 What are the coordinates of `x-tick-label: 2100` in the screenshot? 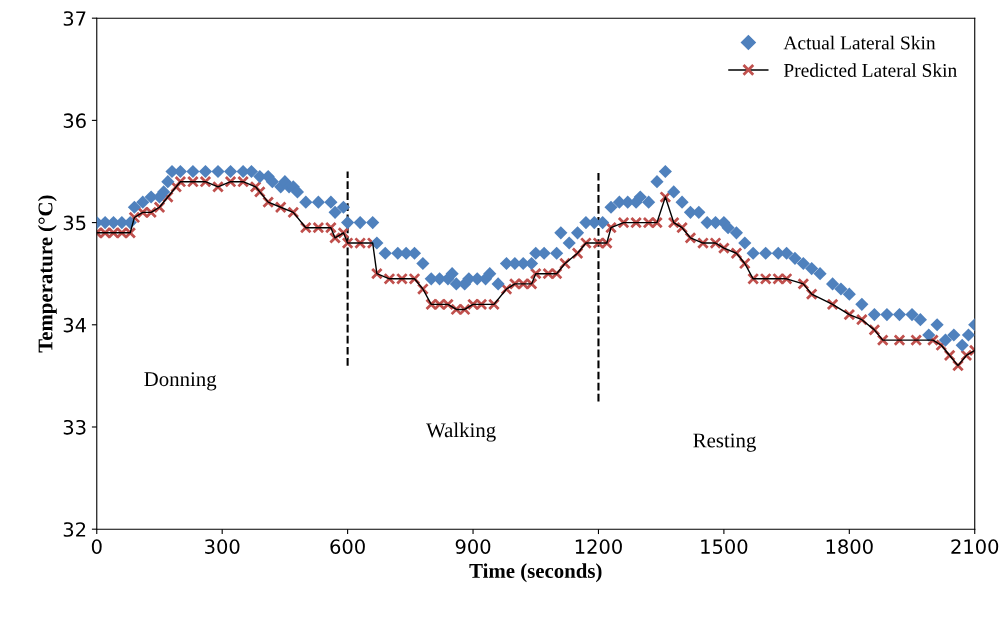 It's located at (975, 546).